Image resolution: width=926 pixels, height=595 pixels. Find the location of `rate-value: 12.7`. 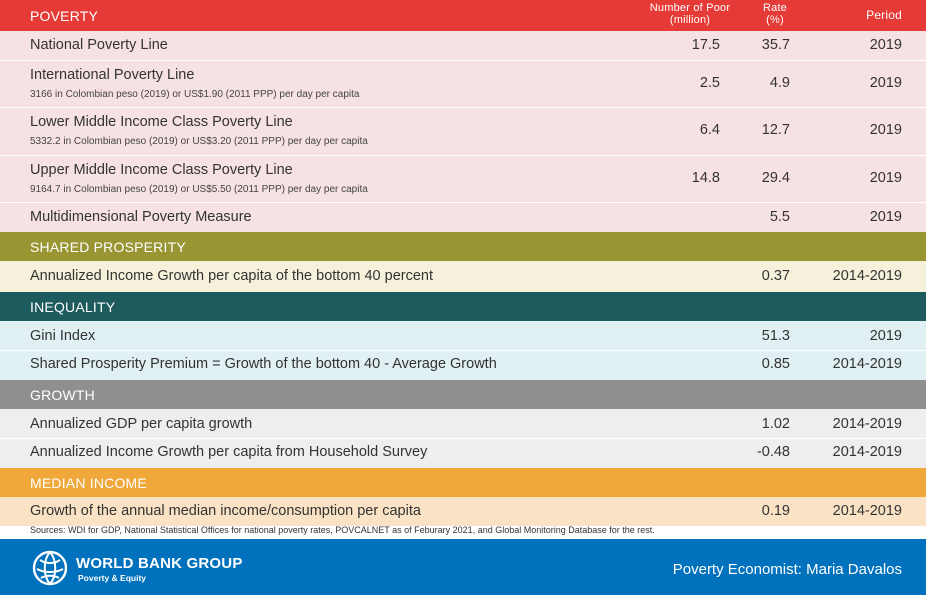

rate-value: 12.7 is located at coordinates (775, 130).